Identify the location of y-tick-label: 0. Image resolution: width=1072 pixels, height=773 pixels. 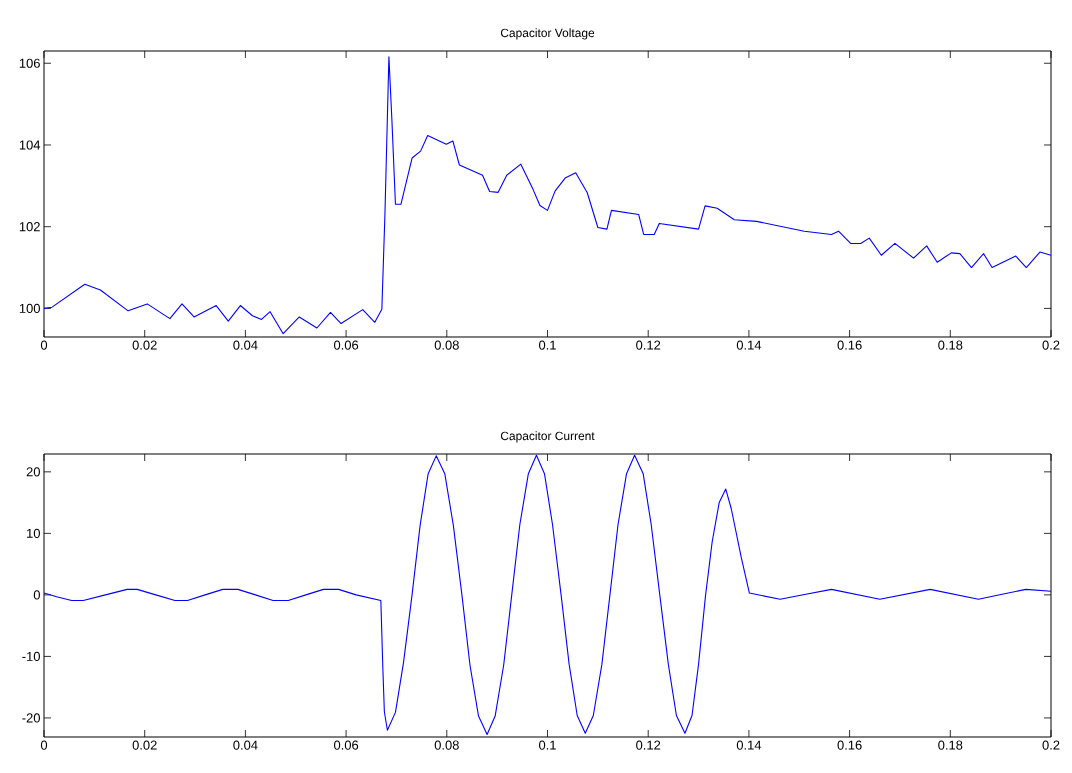
(36, 595).